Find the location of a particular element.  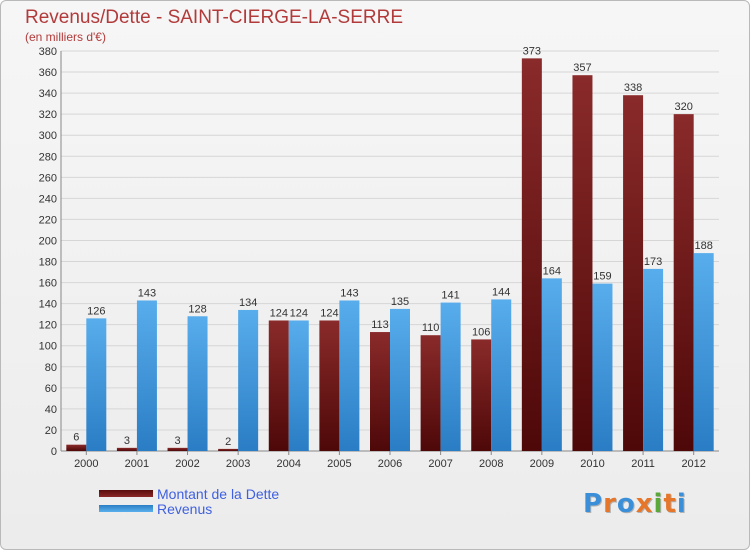

y-tick-label: 260 is located at coordinates (48, 178).